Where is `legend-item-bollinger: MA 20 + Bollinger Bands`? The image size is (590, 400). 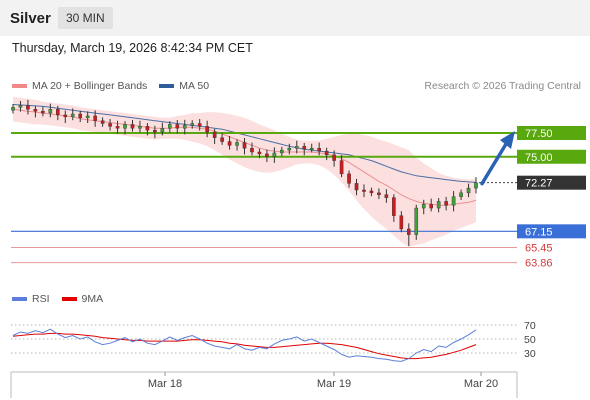 legend-item-bollinger: MA 20 + Bollinger Bands is located at coordinates (79, 86).